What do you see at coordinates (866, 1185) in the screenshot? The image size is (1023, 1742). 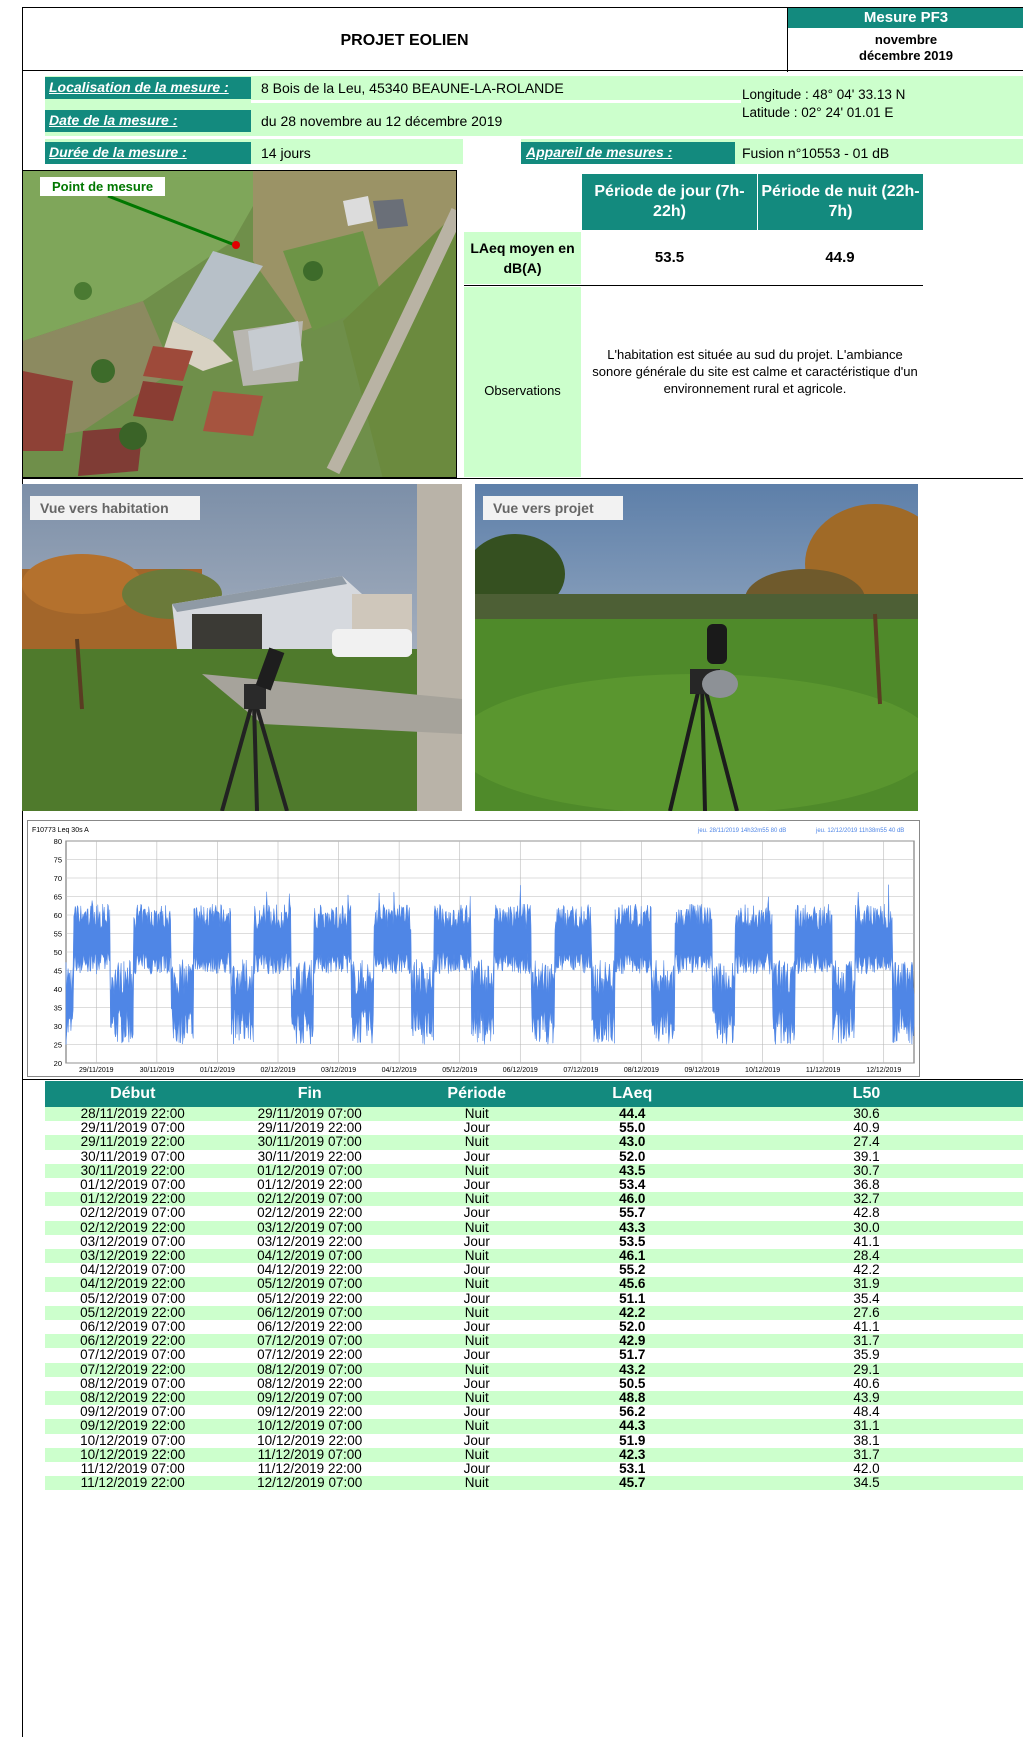 I see `l50-cell: 36.8` at bounding box center [866, 1185].